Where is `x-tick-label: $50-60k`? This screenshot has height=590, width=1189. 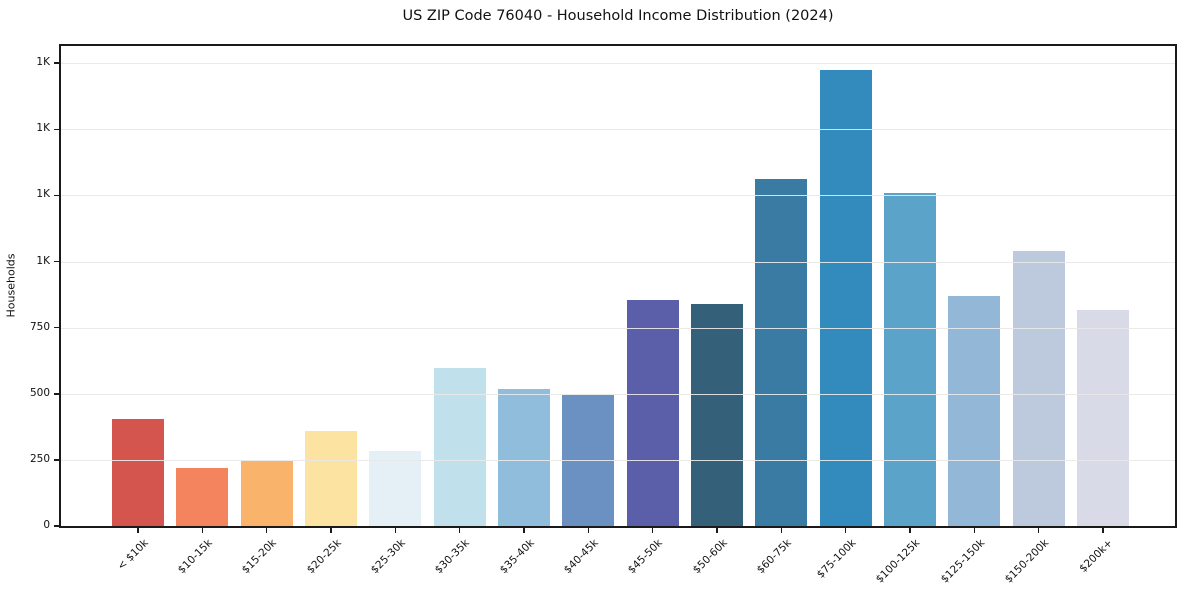 x-tick-label: $50-60k is located at coordinates (710, 557).